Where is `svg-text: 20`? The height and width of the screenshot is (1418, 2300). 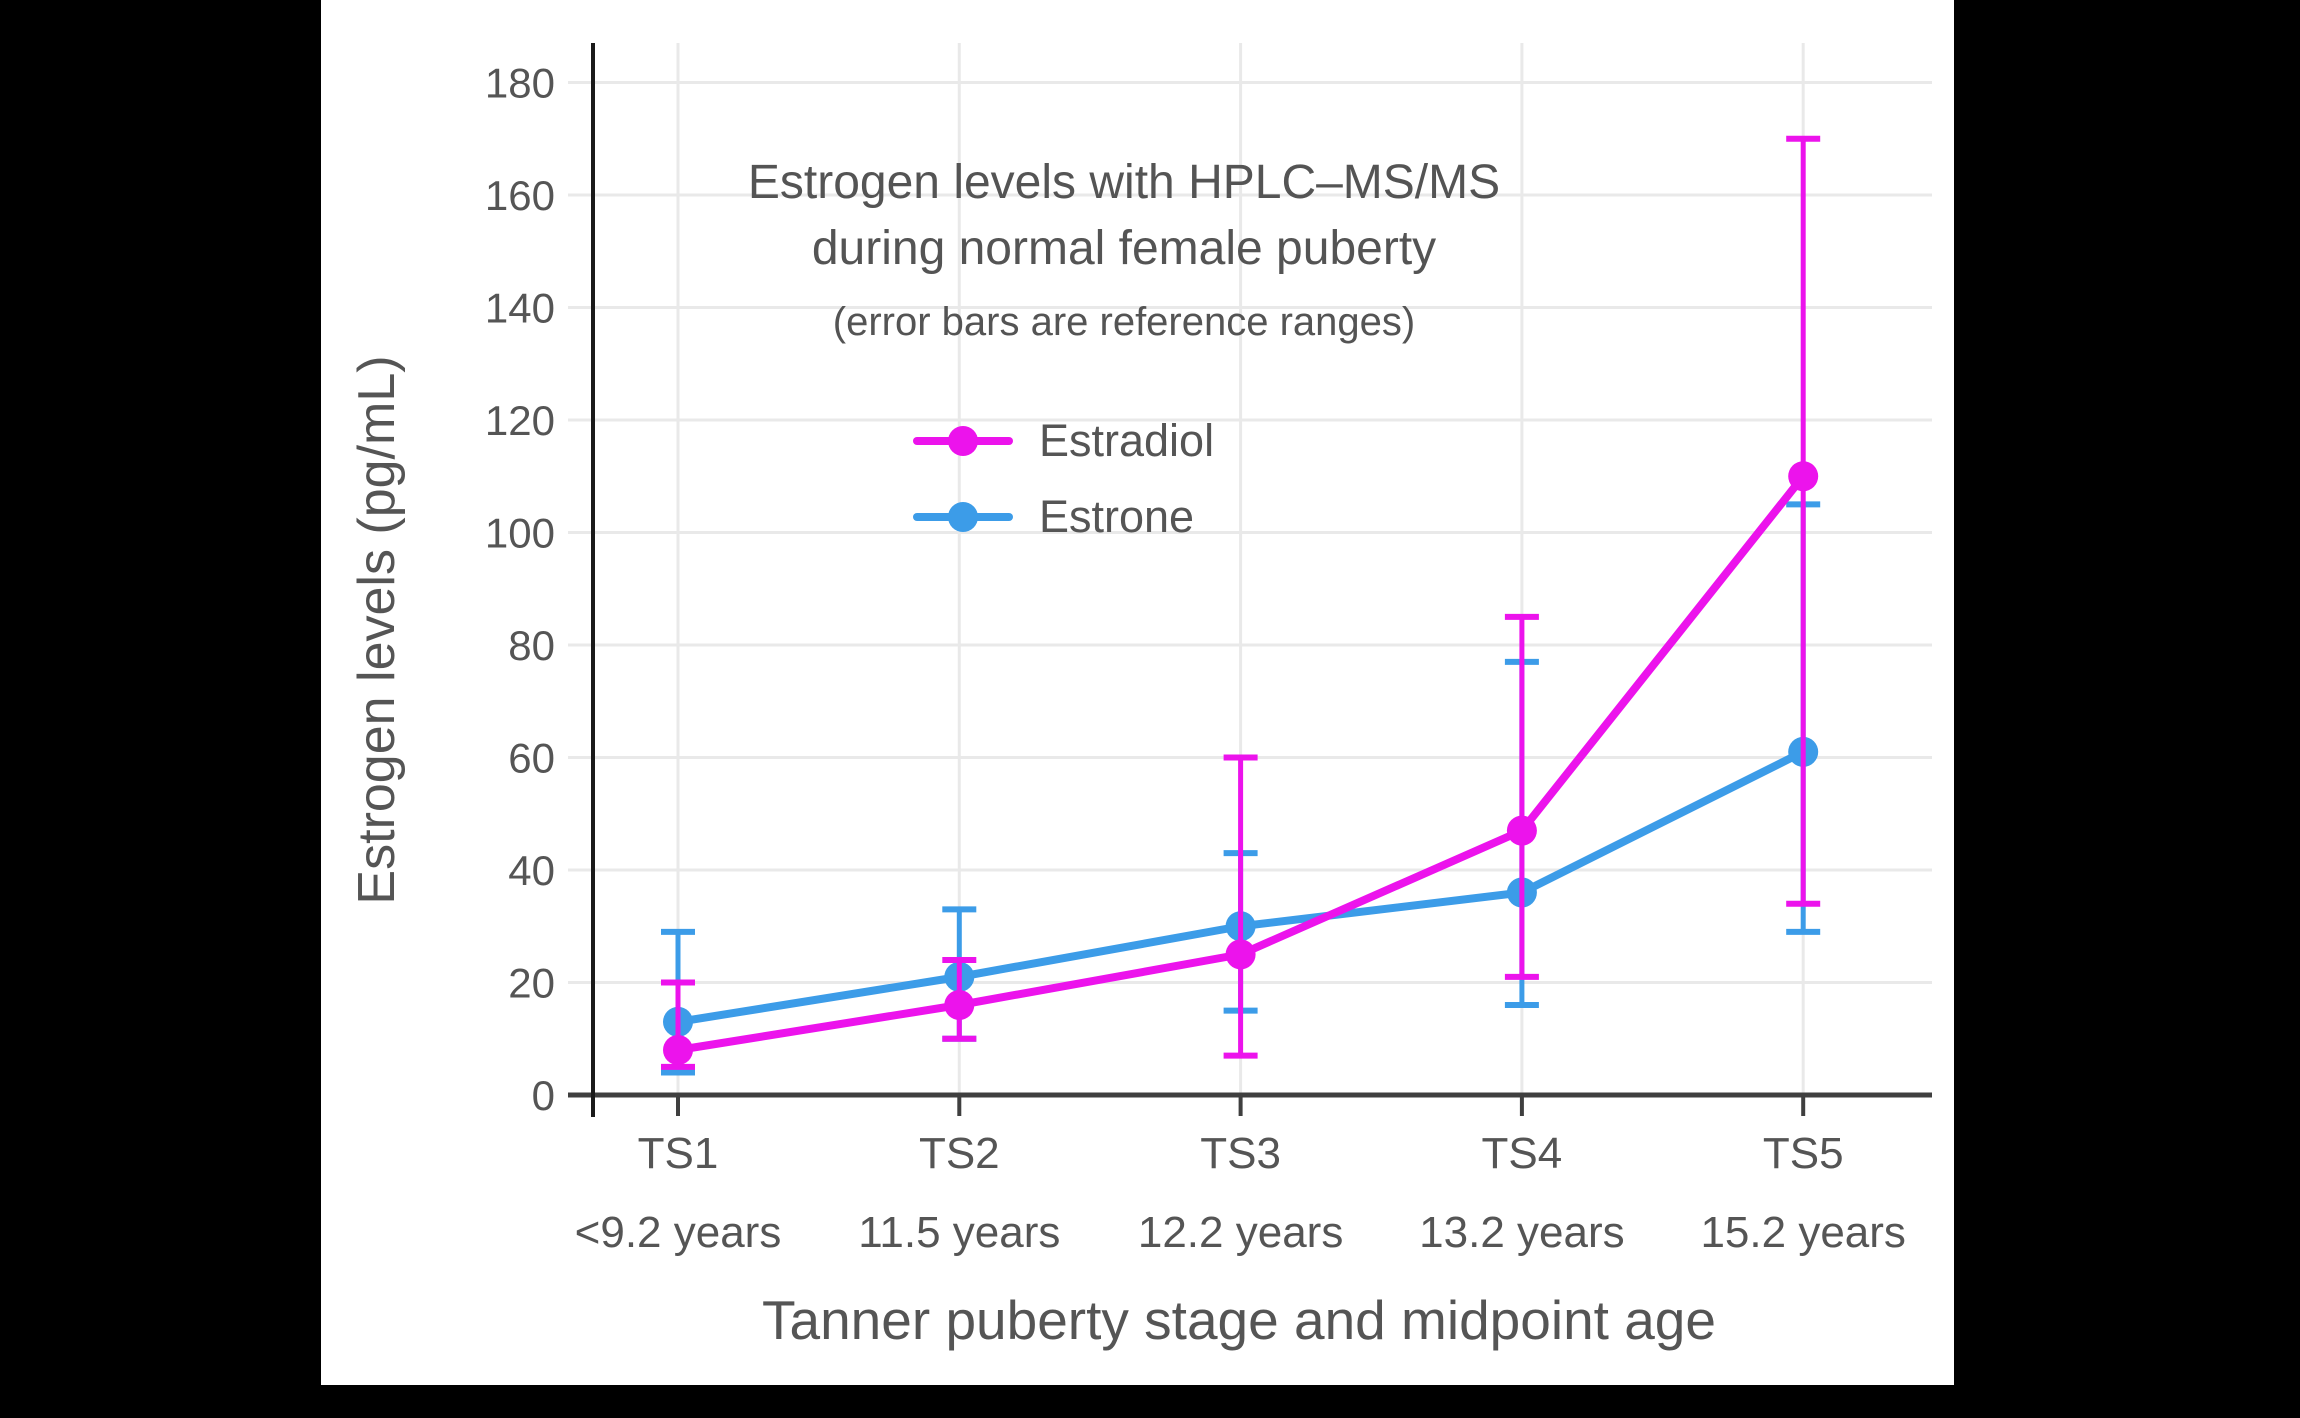 svg-text: 20 is located at coordinates (531, 983).